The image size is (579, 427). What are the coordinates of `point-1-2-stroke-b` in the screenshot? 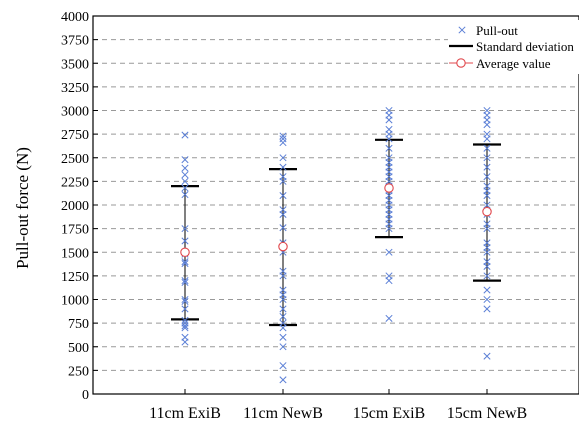 It's located at (283, 143).